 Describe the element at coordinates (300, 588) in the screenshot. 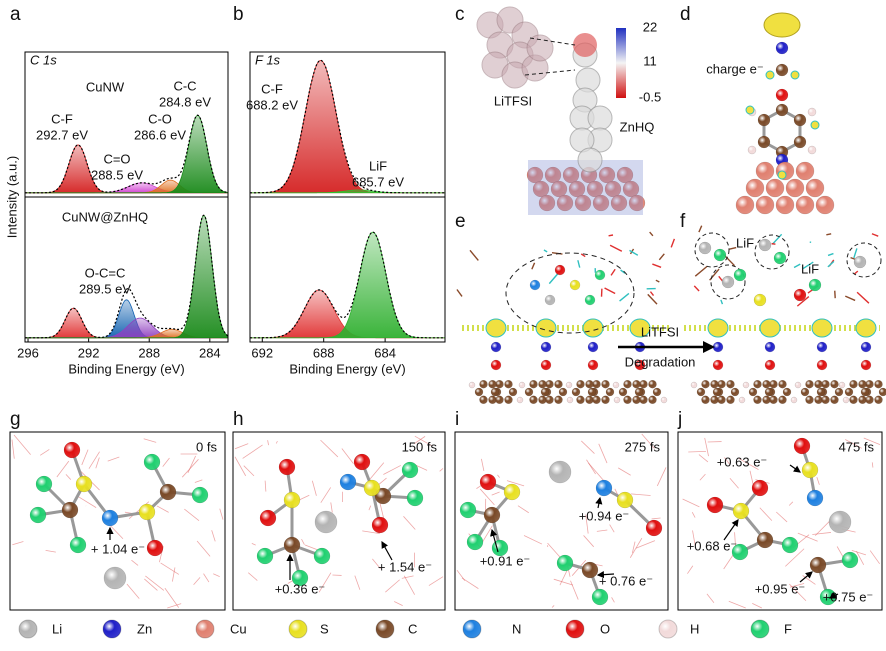

I see `charge-label: +0.36 e⁻` at that location.